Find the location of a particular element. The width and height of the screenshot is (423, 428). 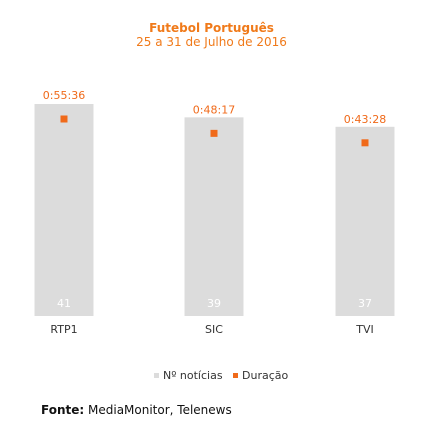

chart-title: Futebol Português is located at coordinates (211, 28).